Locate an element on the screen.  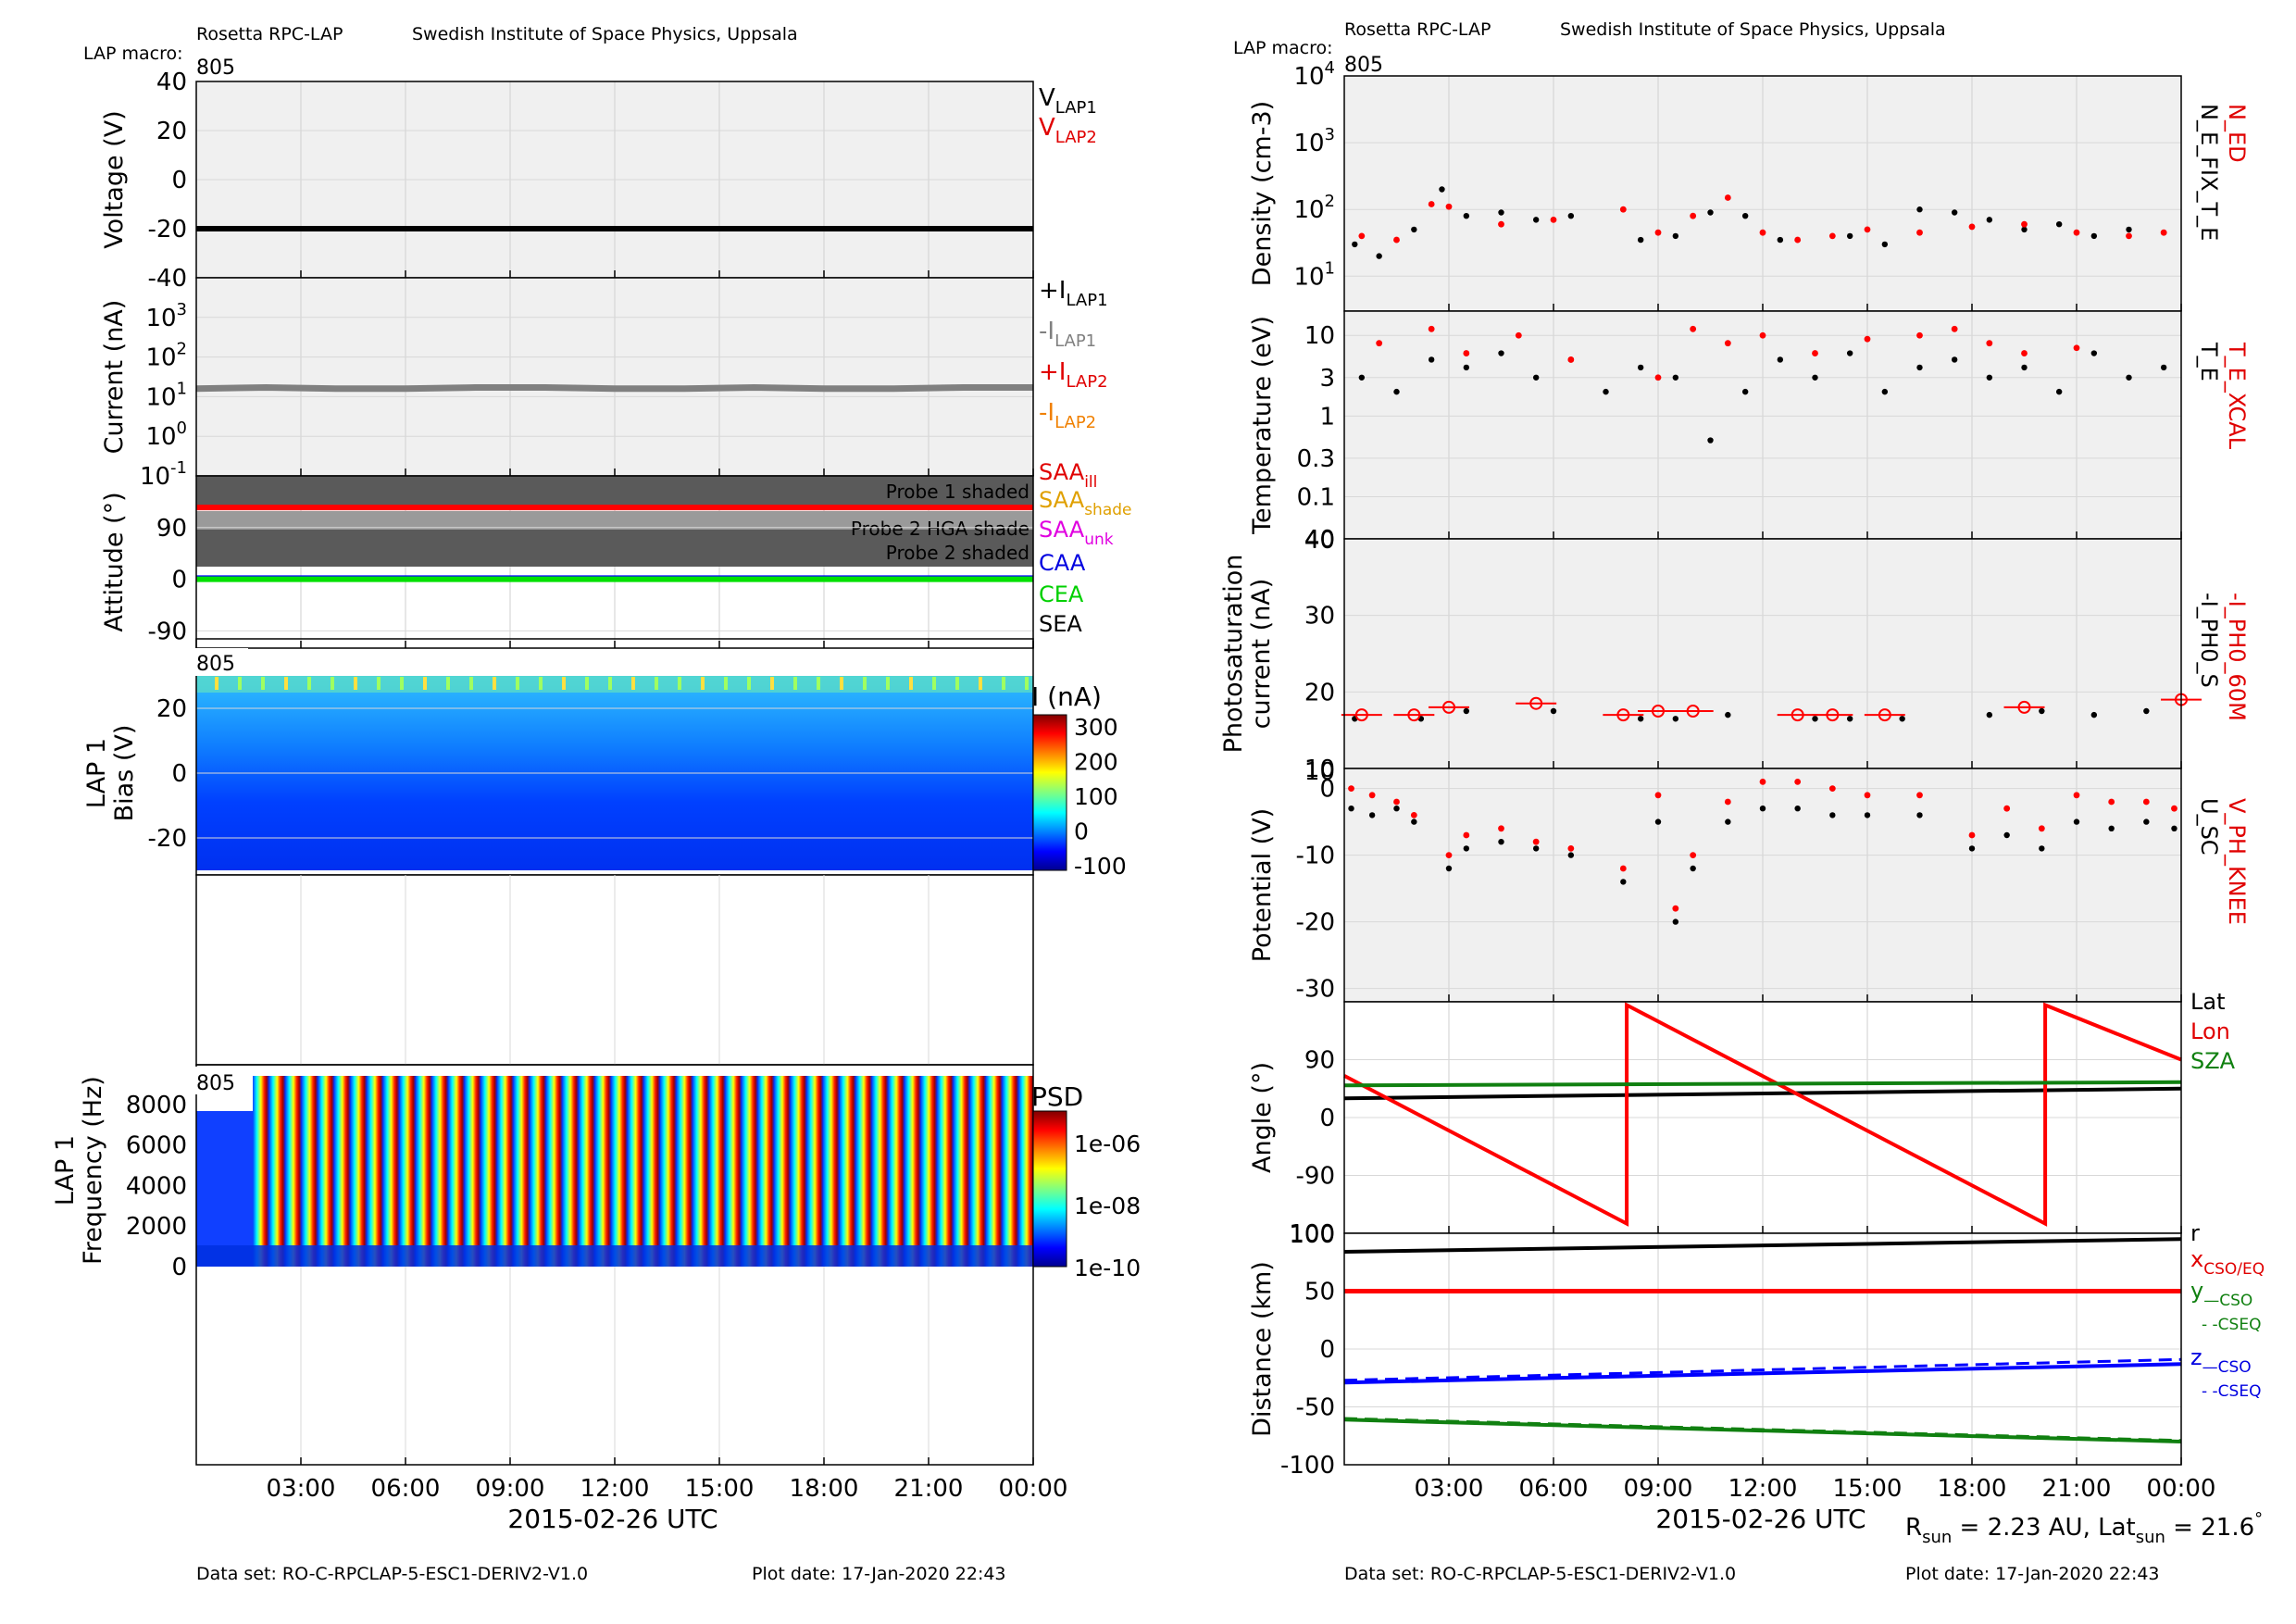
freq-heatmap-left is located at coordinates (224, 1189).